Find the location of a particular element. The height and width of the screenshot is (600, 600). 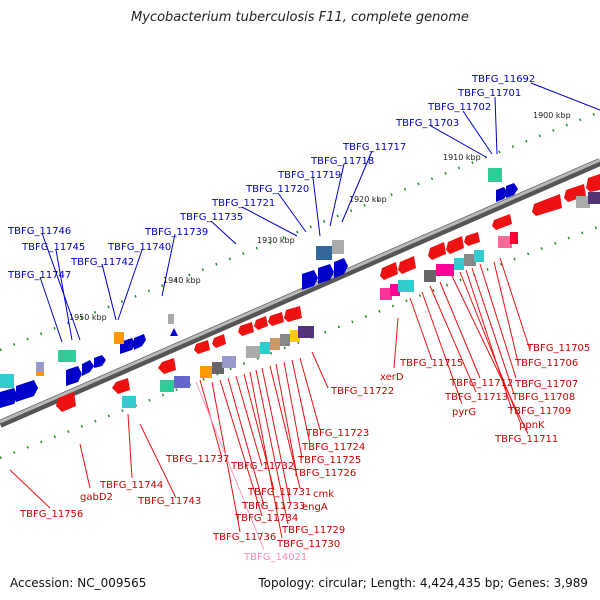

gene-label: TBFG_11731 is located at coordinates (279, 492).